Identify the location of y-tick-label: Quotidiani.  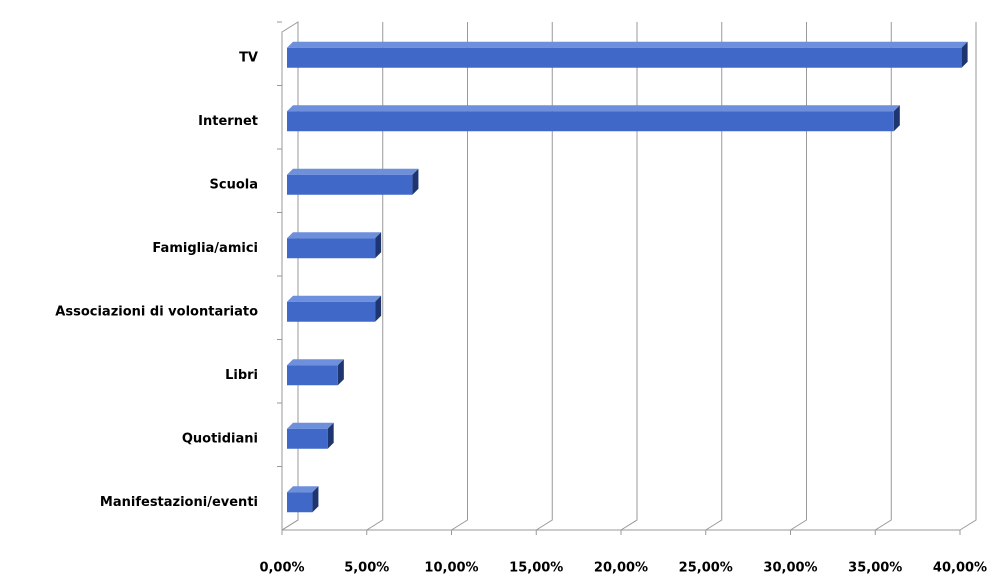
(220, 438).